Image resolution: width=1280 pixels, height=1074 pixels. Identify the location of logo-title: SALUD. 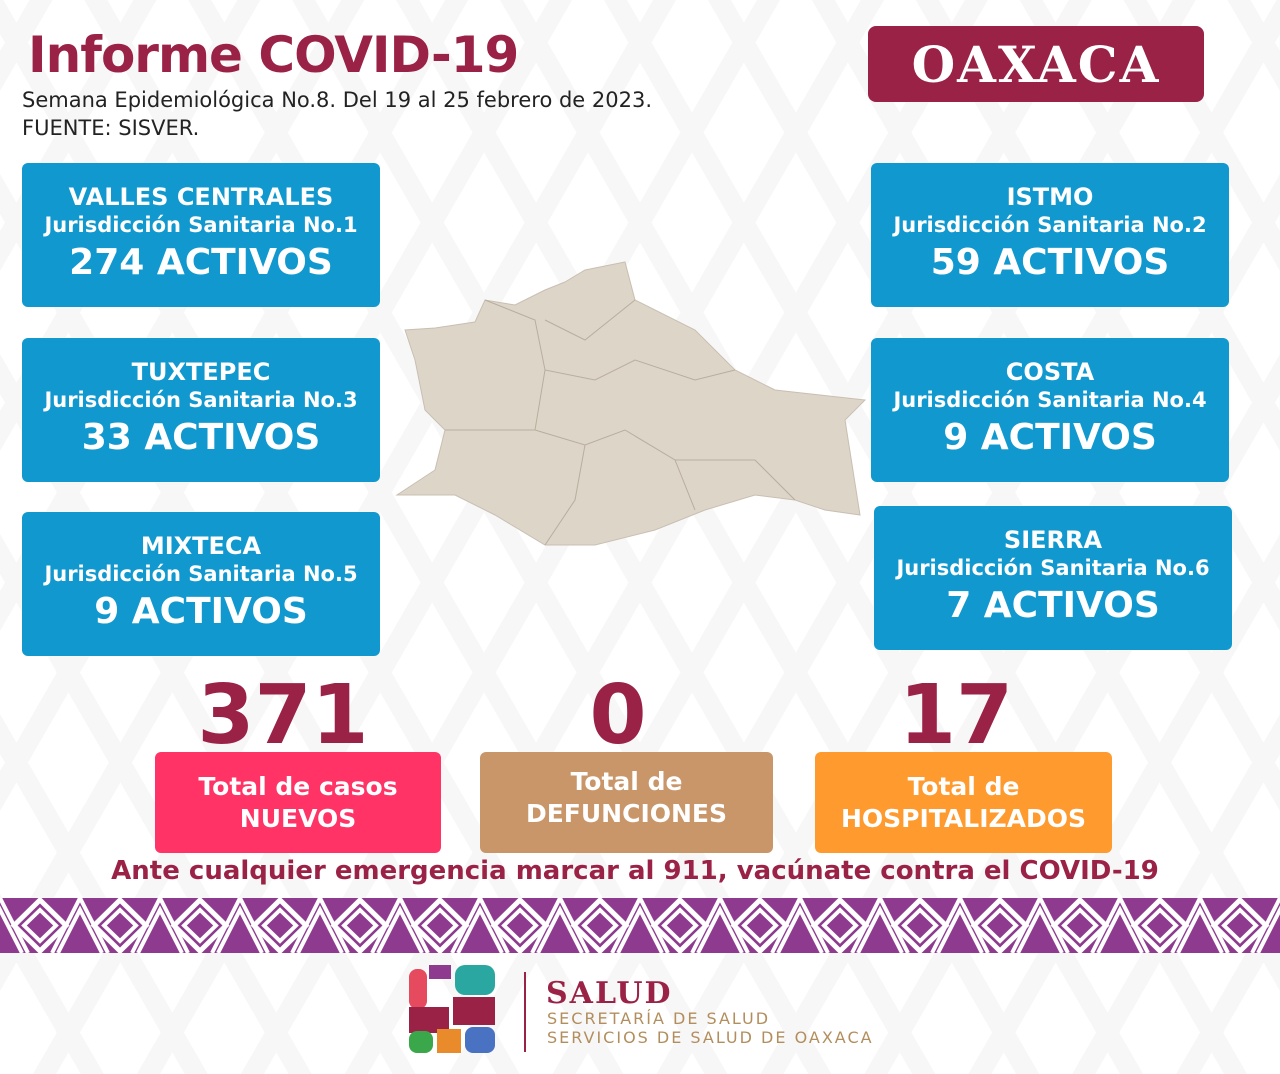
(609, 993).